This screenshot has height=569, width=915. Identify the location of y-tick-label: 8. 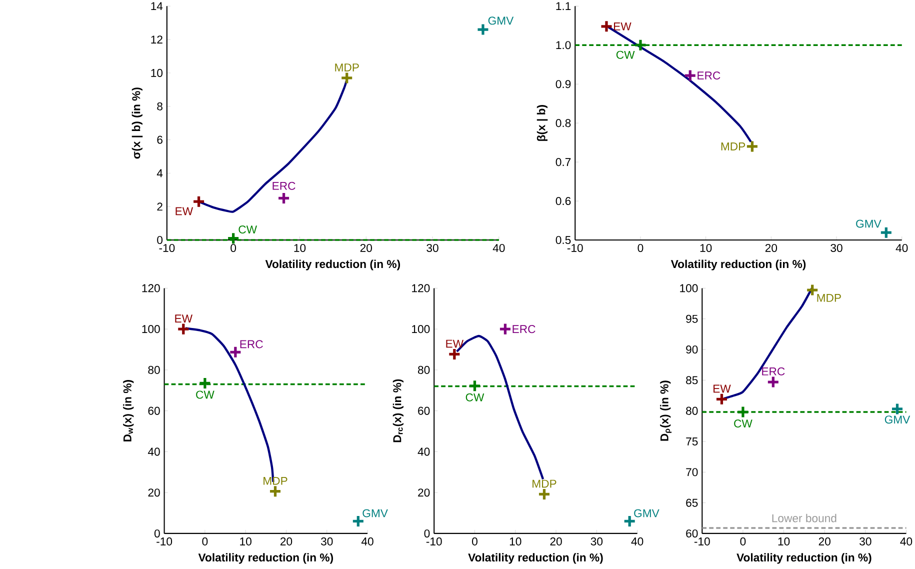
(159, 106).